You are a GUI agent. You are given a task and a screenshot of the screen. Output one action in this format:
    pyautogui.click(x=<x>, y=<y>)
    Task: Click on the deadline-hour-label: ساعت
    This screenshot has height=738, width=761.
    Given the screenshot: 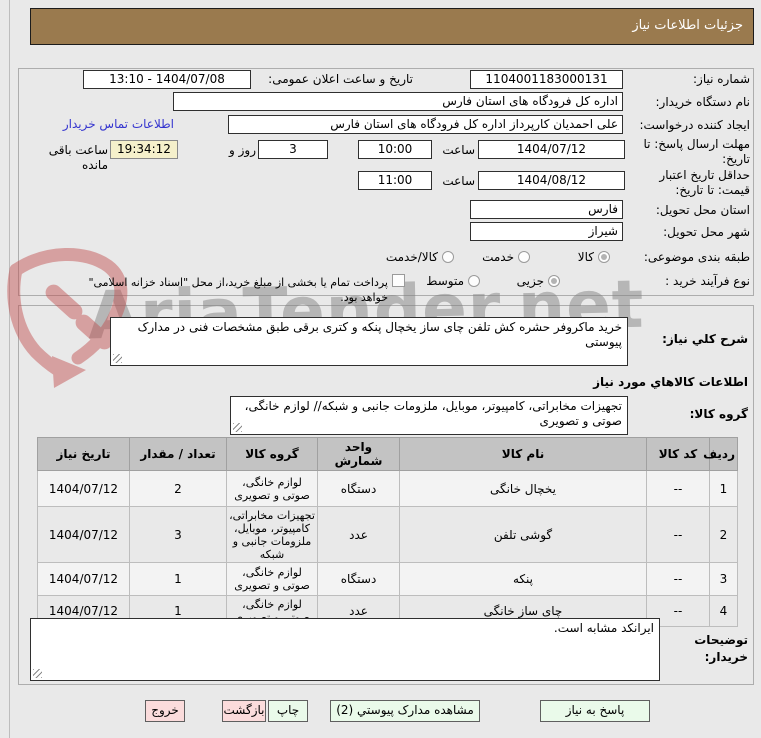 What is the action you would take?
    pyautogui.click(x=458, y=150)
    